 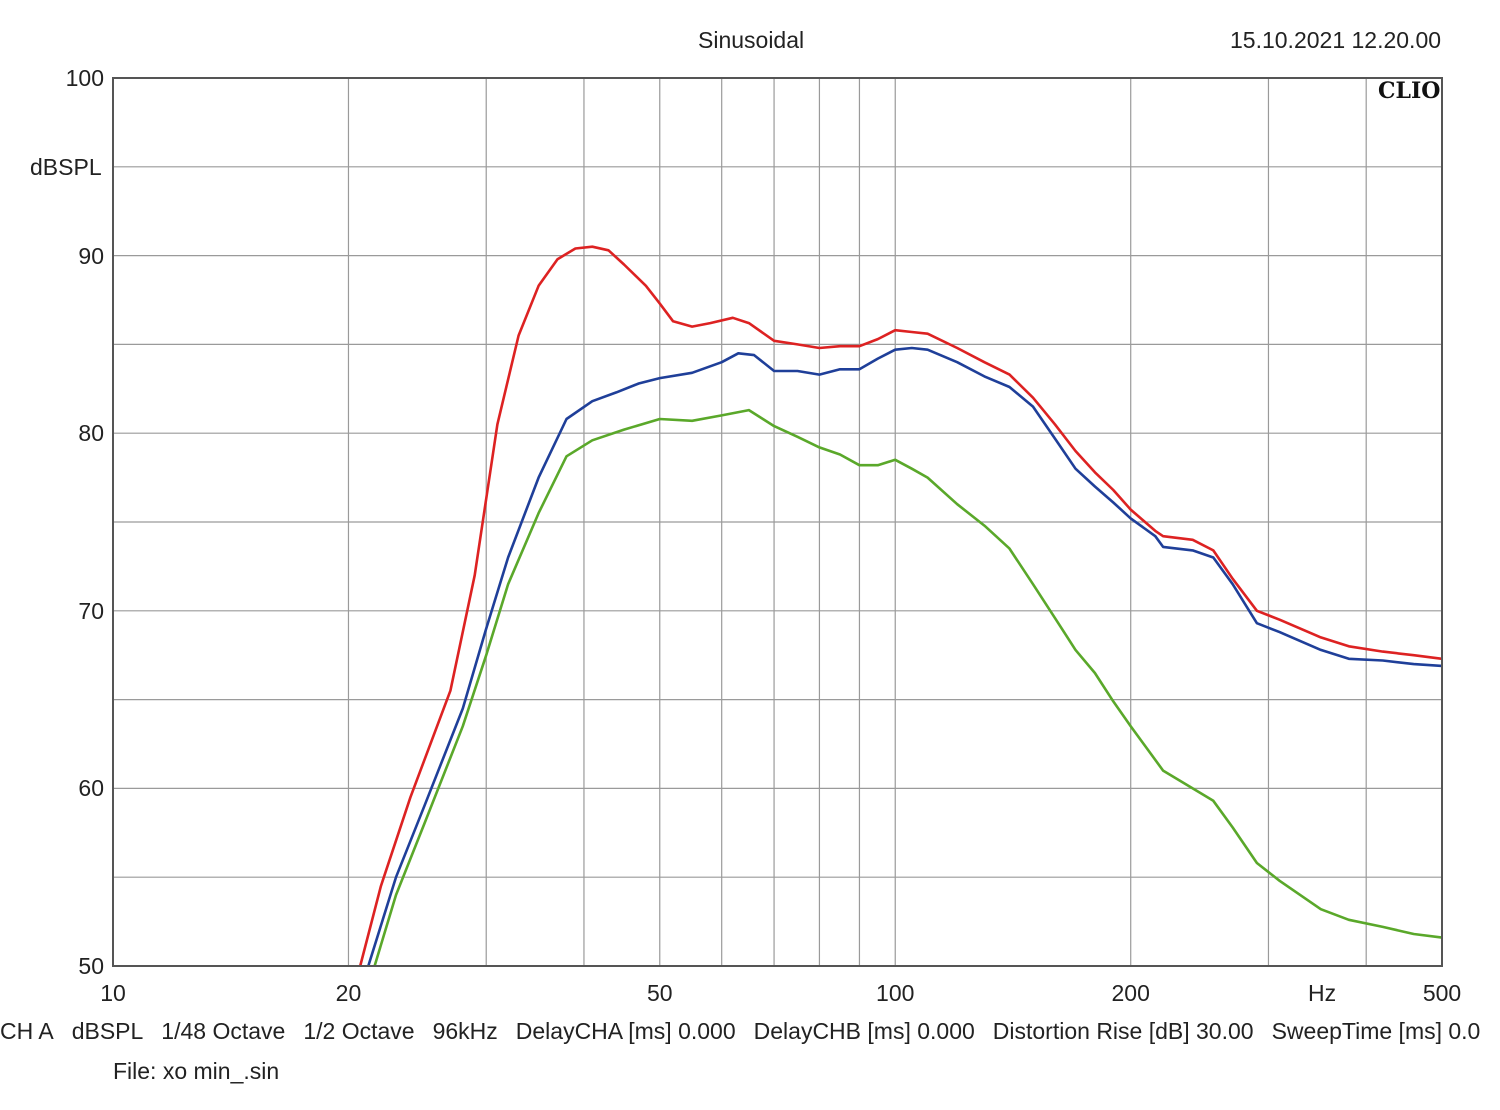 What do you see at coordinates (864, 1031) in the screenshot?
I see `settings-item: DelayCHB [ms] 0.000` at bounding box center [864, 1031].